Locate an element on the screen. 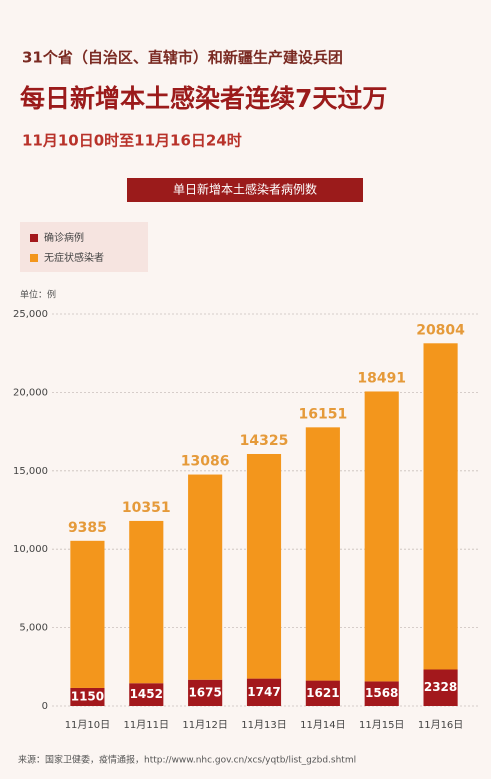  value-label: 18491 is located at coordinates (381, 378).